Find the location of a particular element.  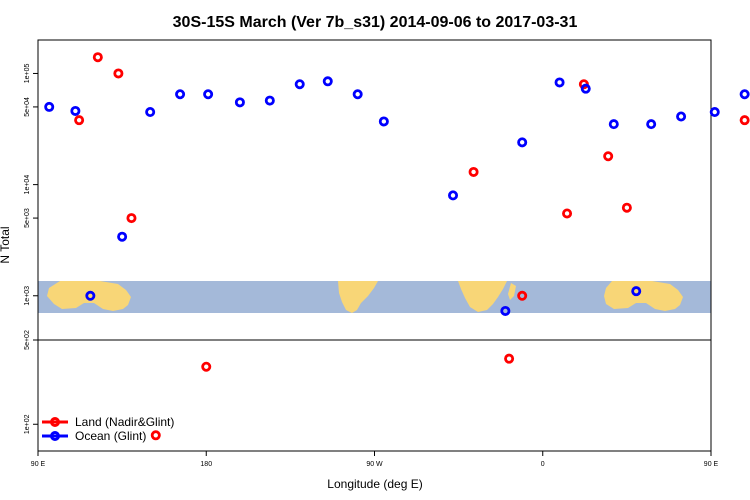

legend-ocean-marker is located at coordinates (55, 436).